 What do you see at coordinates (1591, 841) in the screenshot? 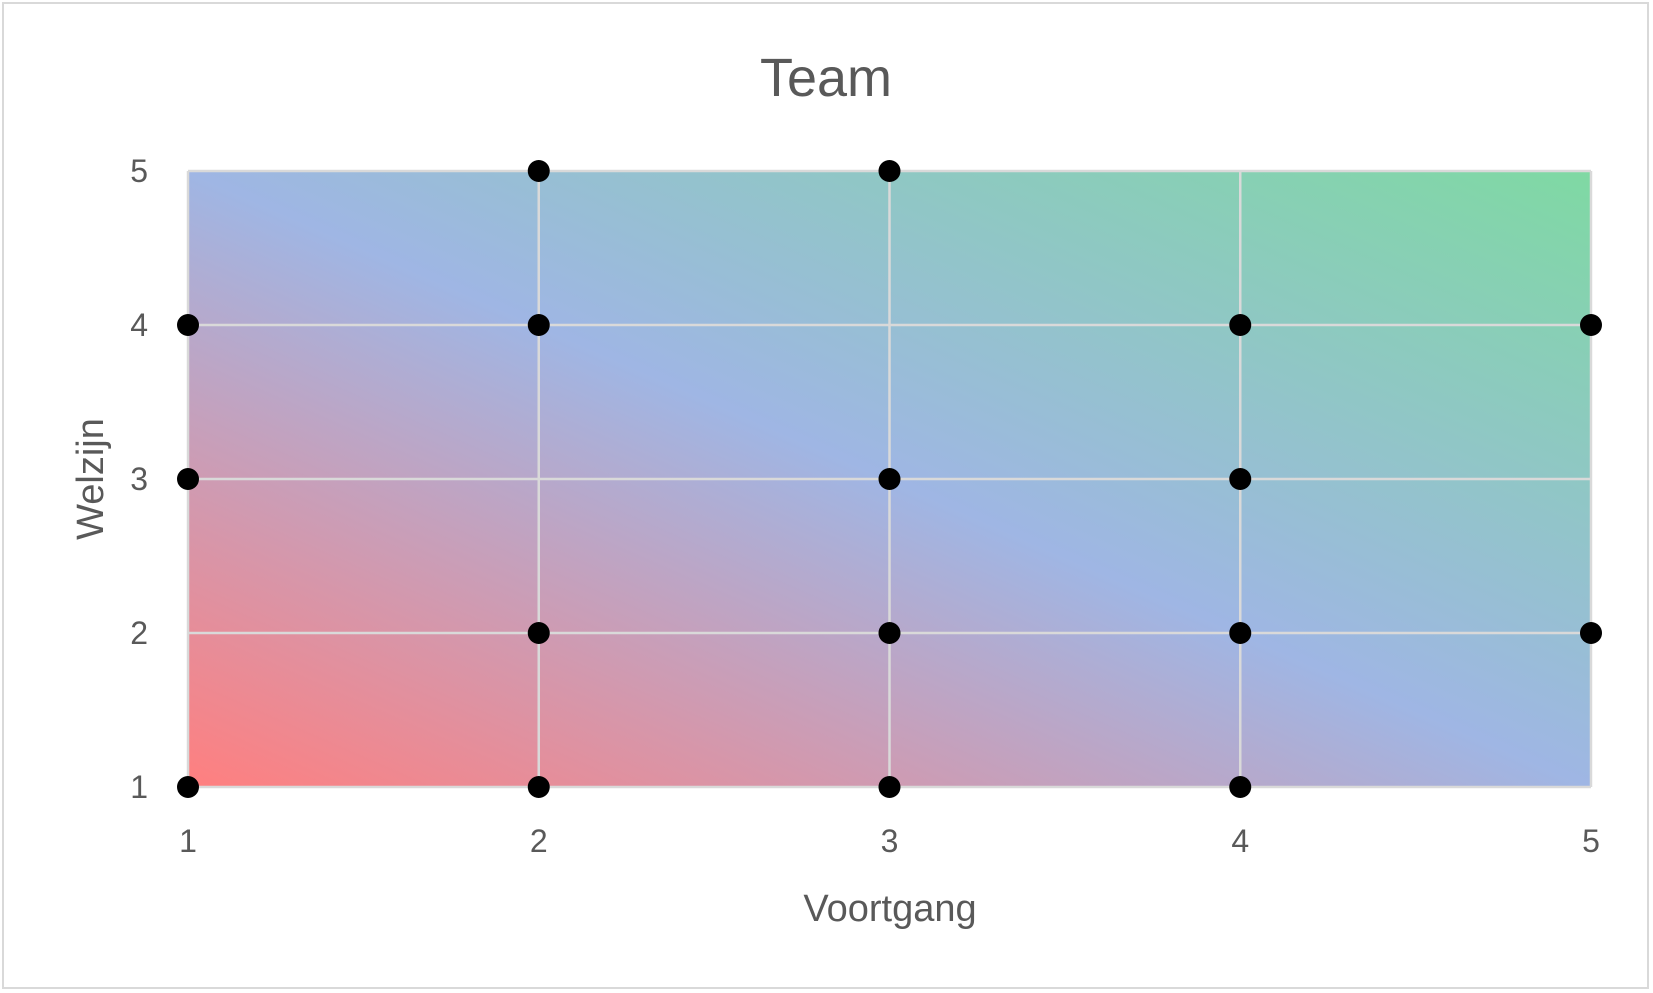
I see `x-tick-label: 5` at bounding box center [1591, 841].